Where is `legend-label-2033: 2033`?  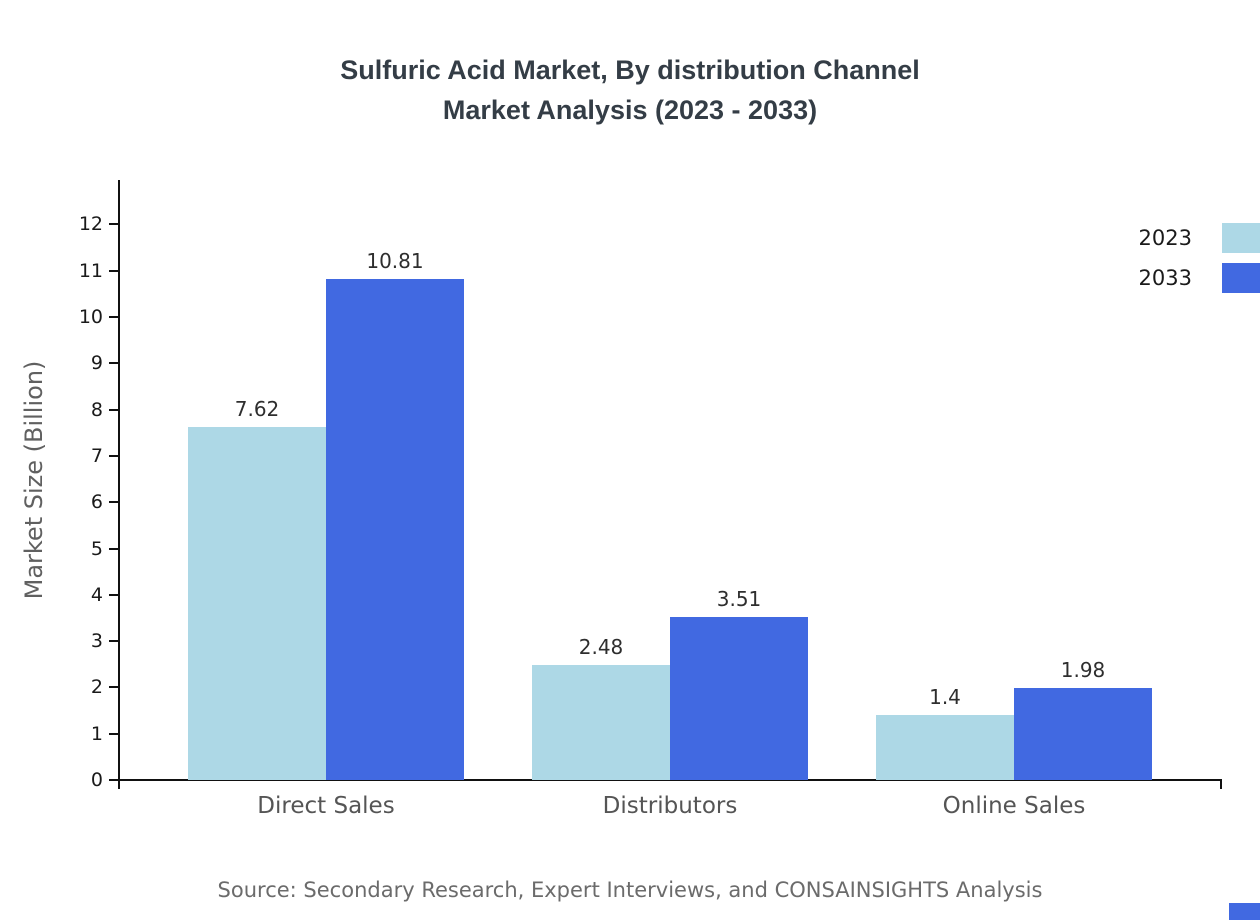
legend-label-2033: 2033 is located at coordinates (1165, 278).